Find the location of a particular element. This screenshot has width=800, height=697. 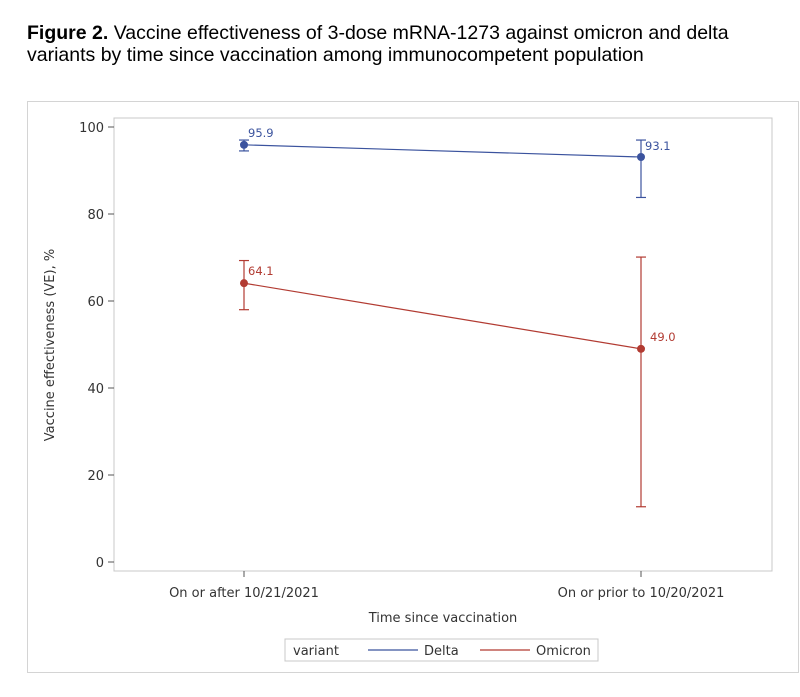

y-tick-label: 0 is located at coordinates (100, 563).